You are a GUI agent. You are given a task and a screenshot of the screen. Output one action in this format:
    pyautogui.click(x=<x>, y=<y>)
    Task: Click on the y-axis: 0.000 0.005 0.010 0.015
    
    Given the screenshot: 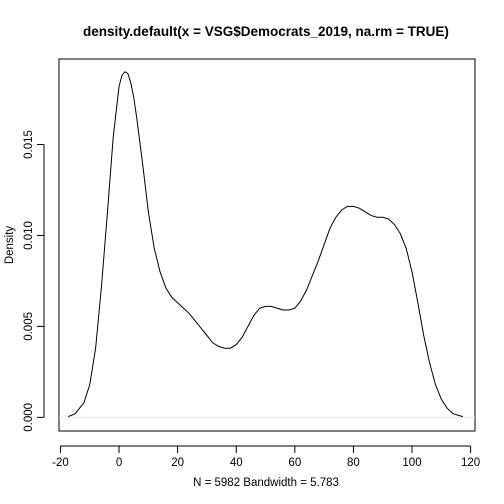 What is the action you would take?
    pyautogui.click(x=34, y=281)
    